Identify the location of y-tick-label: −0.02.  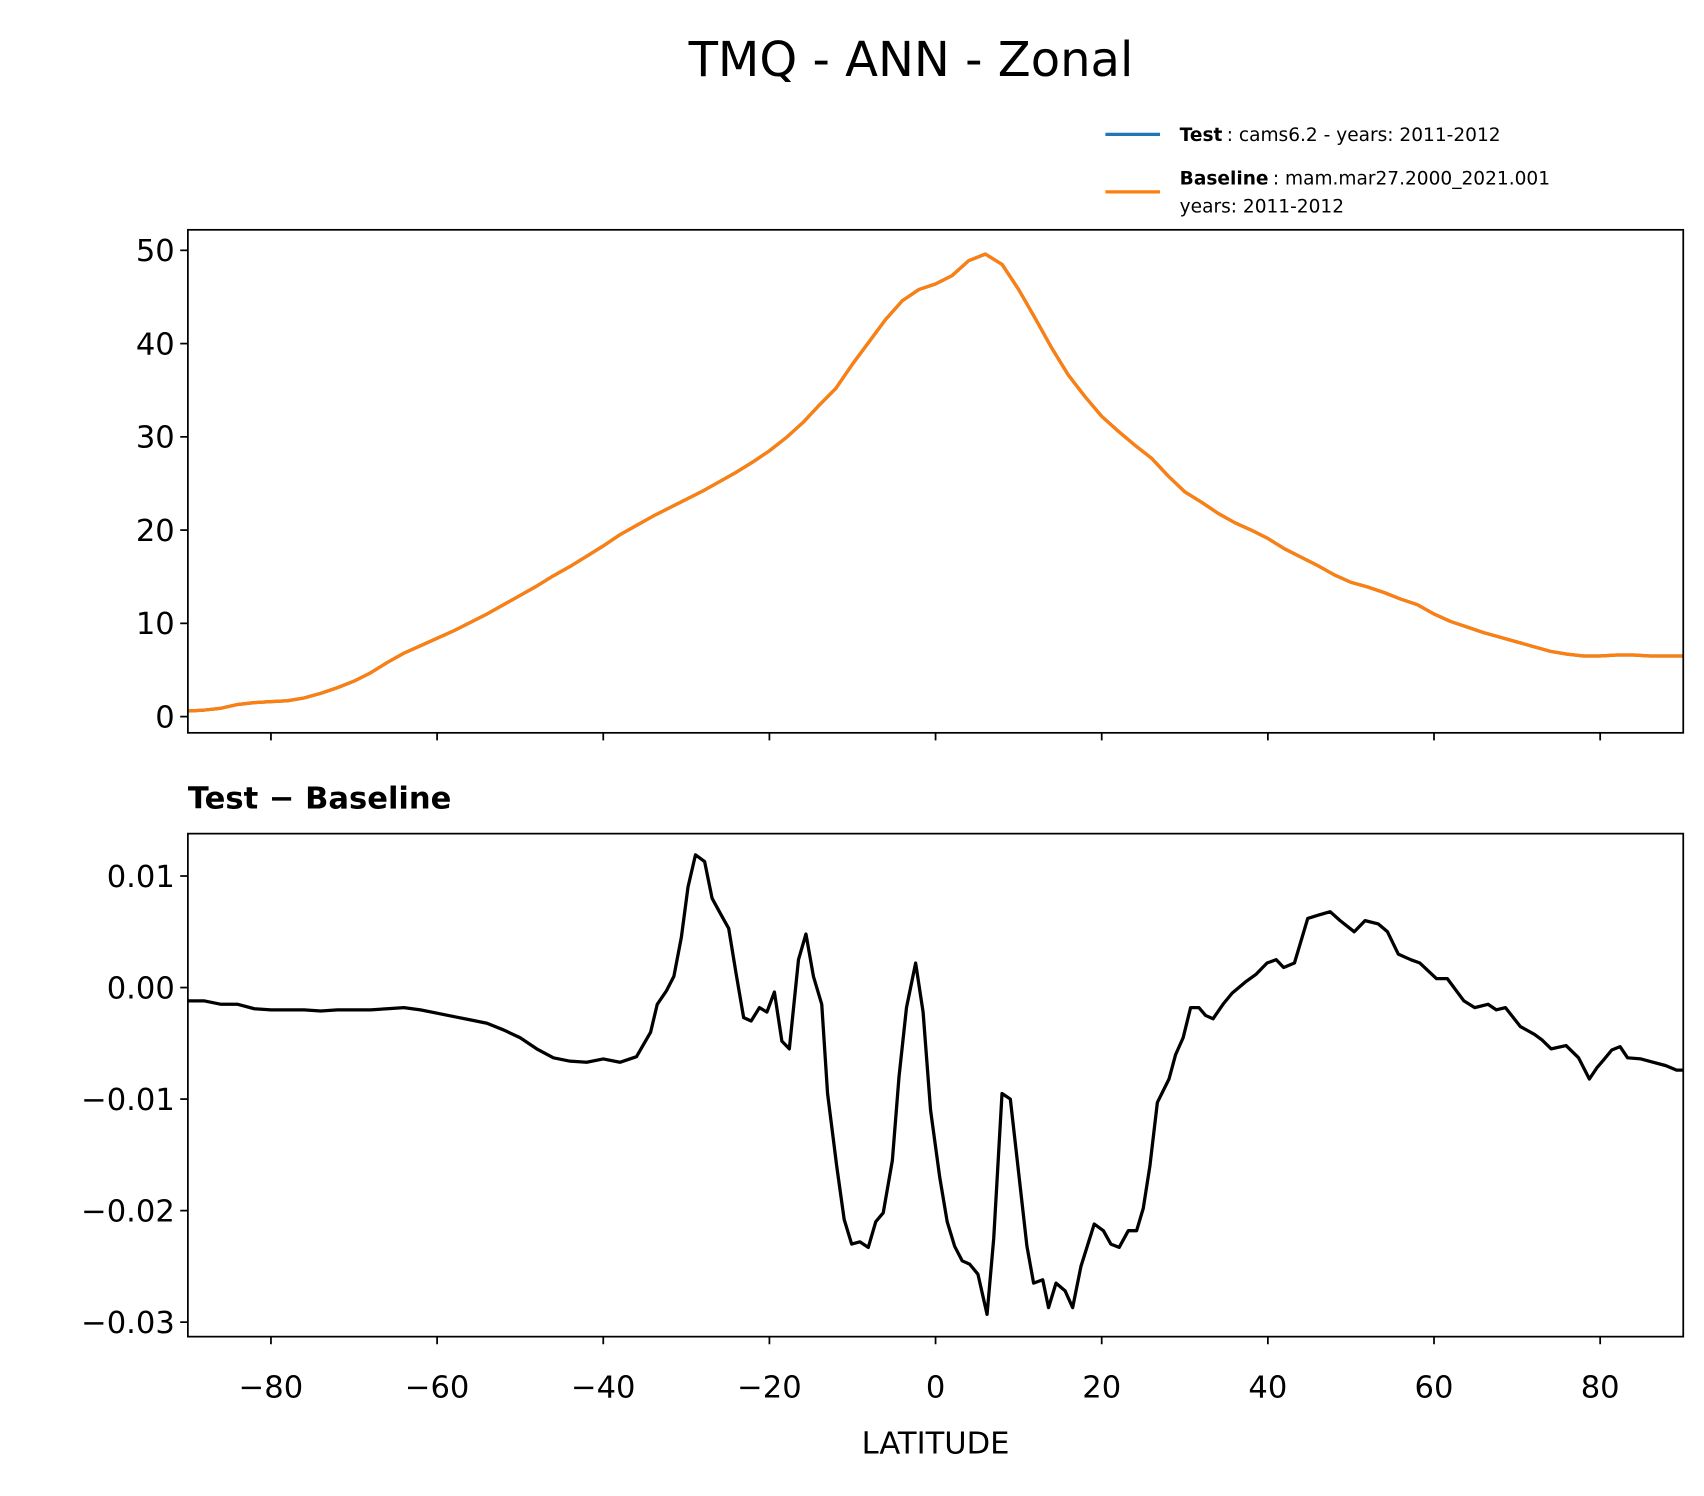
(128, 1212).